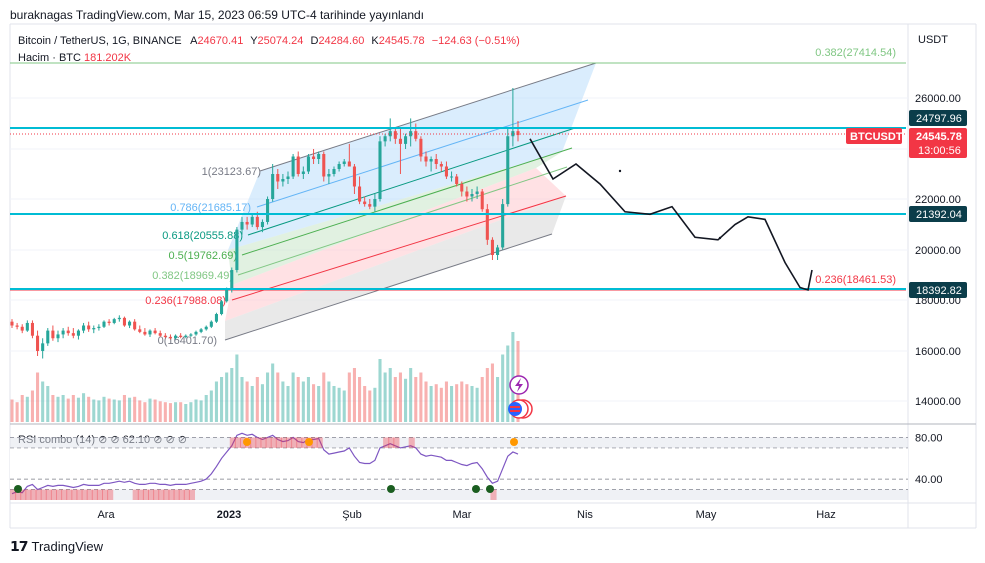 The width and height of the screenshot is (985, 563). I want to click on symbol-tag-label: BTCUSDT, so click(876, 137).